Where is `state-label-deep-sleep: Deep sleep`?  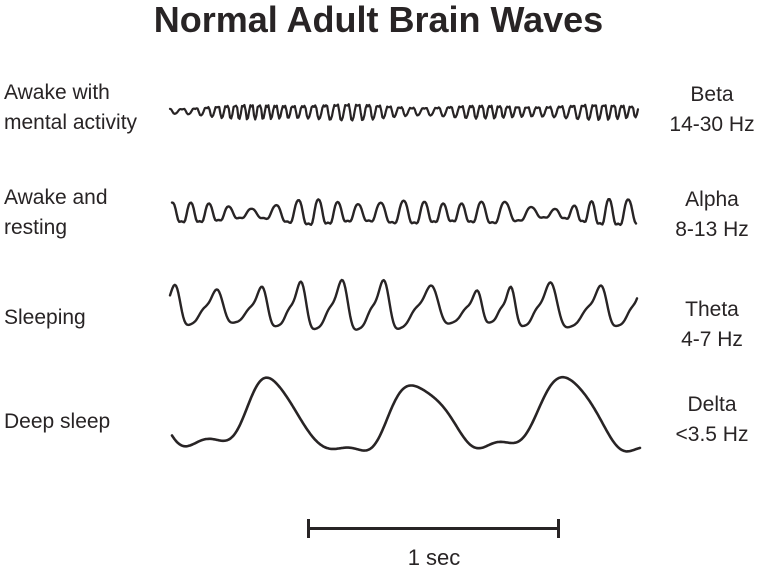 state-label-deep-sleep: Deep sleep is located at coordinates (57, 422).